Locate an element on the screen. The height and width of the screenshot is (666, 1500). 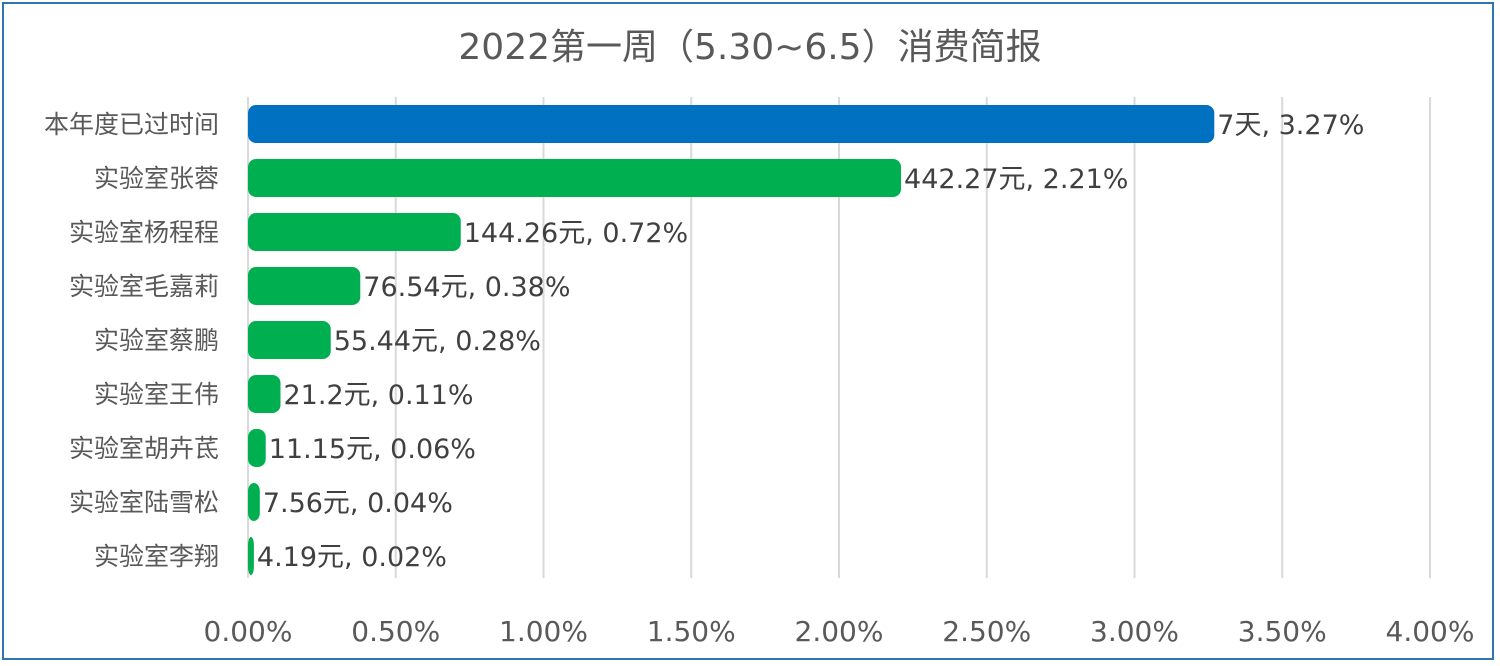
x-tick-label-0: 0.00% is located at coordinates (248, 631).